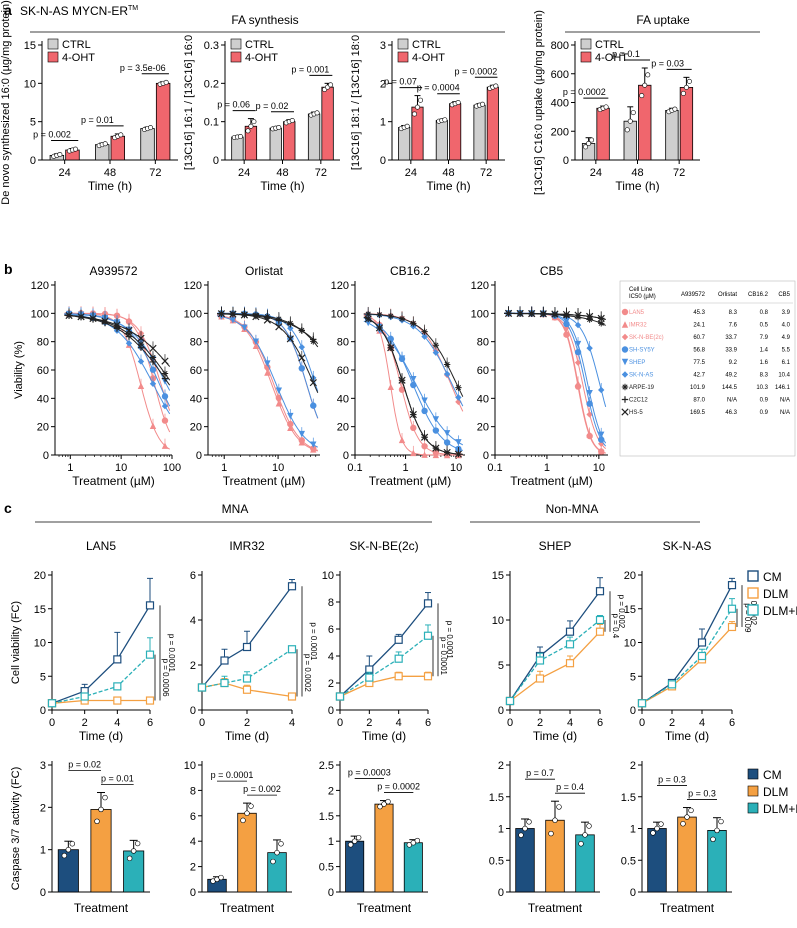  I want to click on ic50-table-value: 9.2, so click(733, 363).